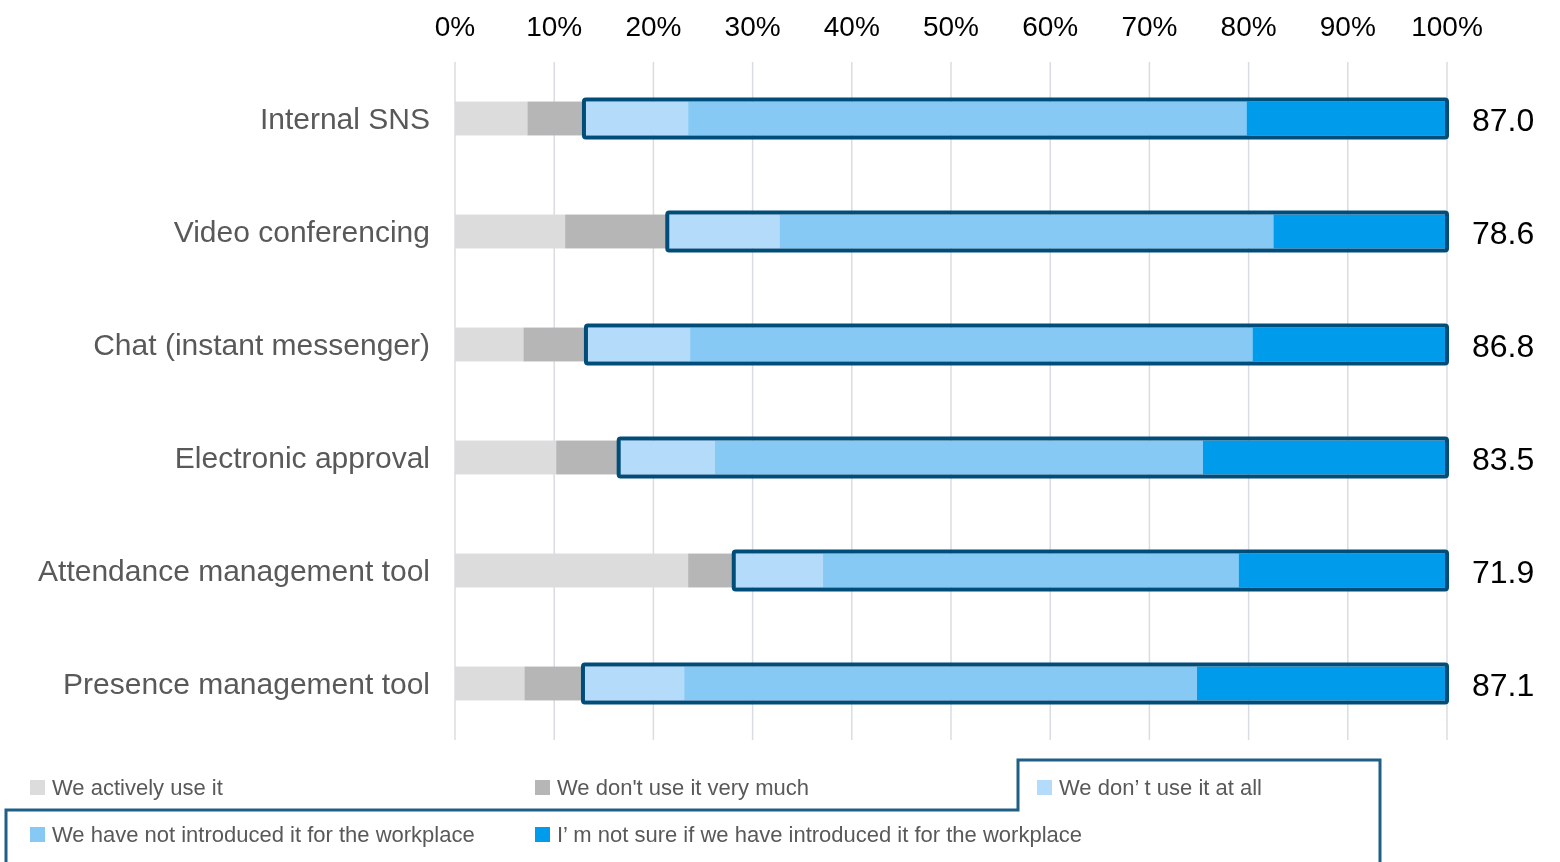 This screenshot has width=1560, height=862. Describe the element at coordinates (1160, 787) in the screenshot. I see `legend-label: We don’ t use it at all` at that location.